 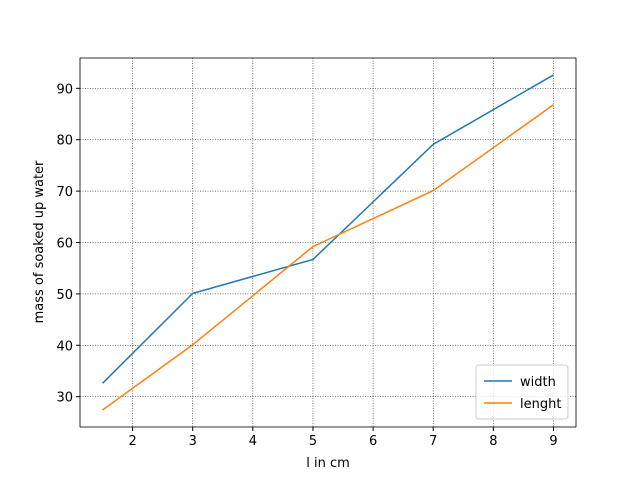 What do you see at coordinates (373, 441) in the screenshot?
I see `x-tick-label: 6` at bounding box center [373, 441].